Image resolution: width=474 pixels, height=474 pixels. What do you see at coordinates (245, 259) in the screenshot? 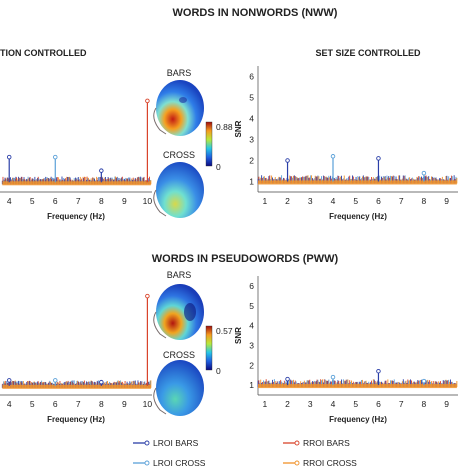
I see `title-pww: WORDS IN PSEUDOWORDS (PWW)` at bounding box center [245, 259].